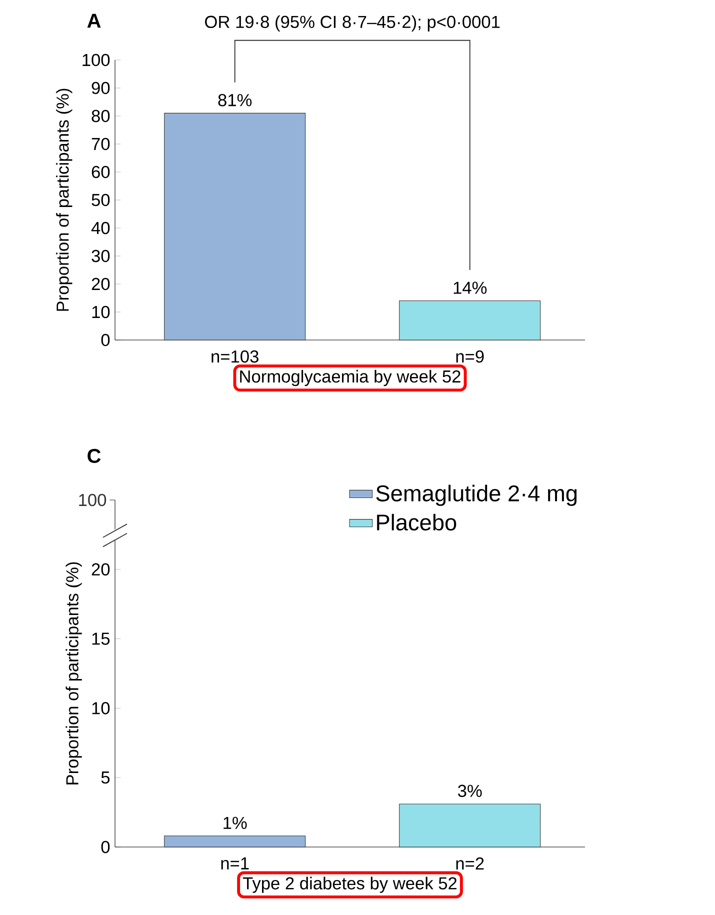 This screenshot has width=715, height=915. Describe the element at coordinates (101, 172) in the screenshot. I see `y-tick-label: 60` at that location.